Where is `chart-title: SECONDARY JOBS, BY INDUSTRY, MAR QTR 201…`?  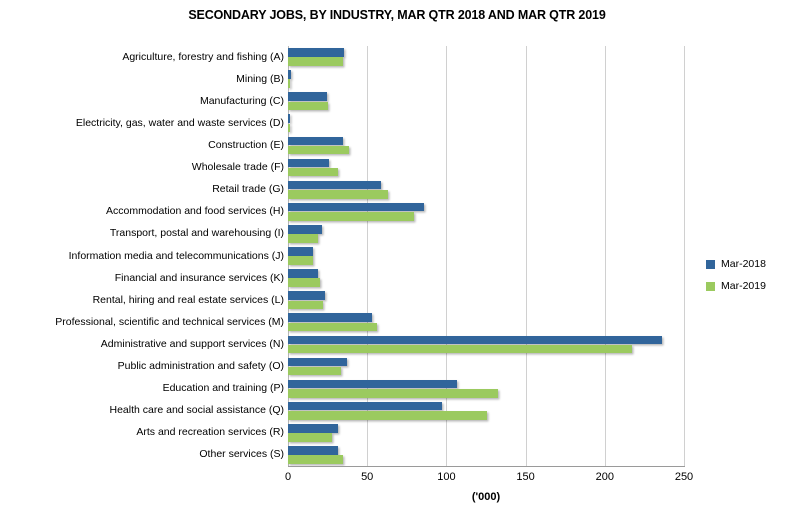 chart-title: SECONDARY JOBS, BY INDUSTRY, MAR QTR 201… is located at coordinates (397, 15).